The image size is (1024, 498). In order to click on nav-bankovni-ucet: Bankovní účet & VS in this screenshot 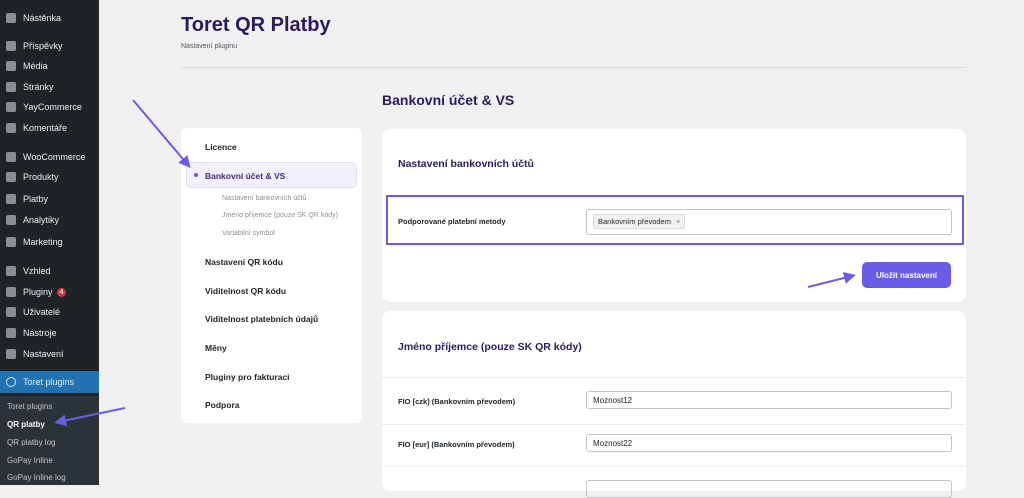, I will do `click(245, 176)`.